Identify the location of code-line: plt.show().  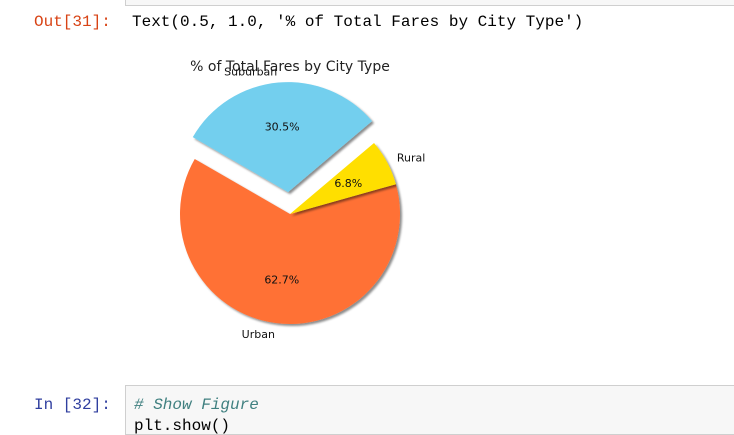
(182, 426).